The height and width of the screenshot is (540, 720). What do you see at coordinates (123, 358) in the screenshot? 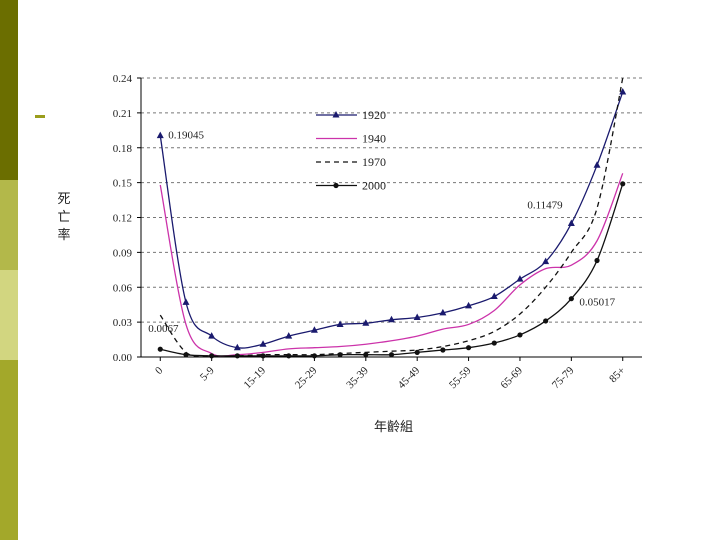
I see `y-tick-label: 0.00` at bounding box center [123, 358].